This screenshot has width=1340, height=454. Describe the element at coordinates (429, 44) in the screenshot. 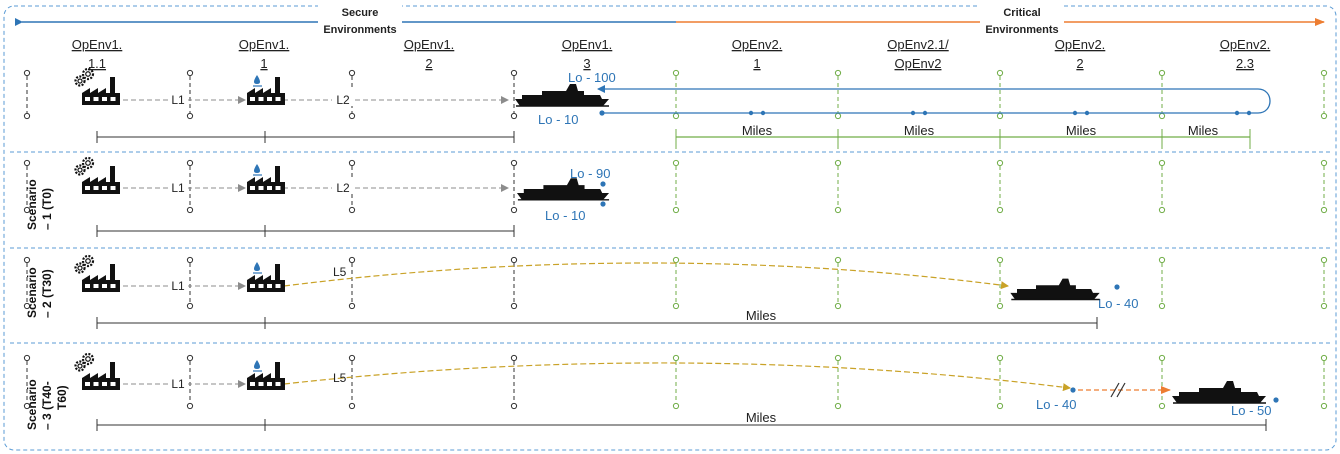

I see `column-label-3-line-1: OpEnv1.` at that location.